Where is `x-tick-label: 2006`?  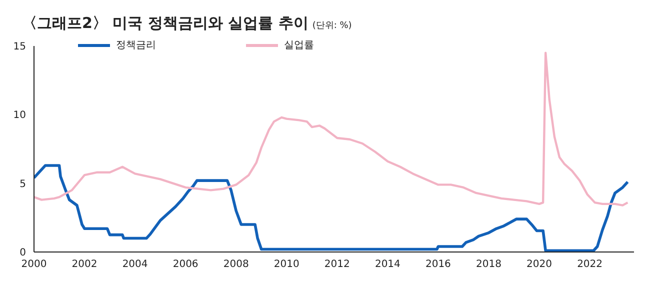
x-tick-label: 2006 is located at coordinates (185, 264).